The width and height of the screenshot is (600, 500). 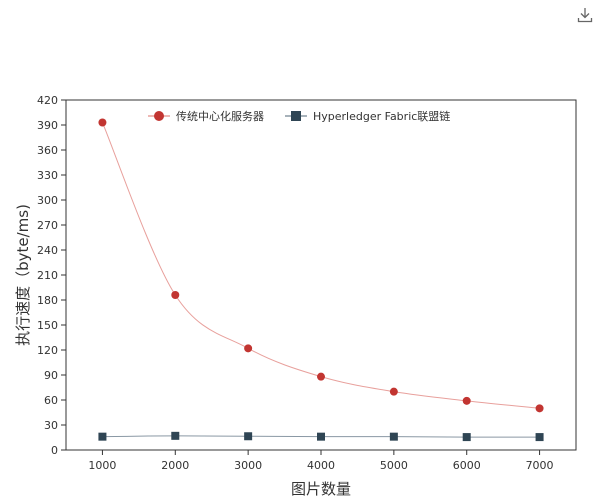 I want to click on y-tick-label: 60, so click(x=51, y=400).